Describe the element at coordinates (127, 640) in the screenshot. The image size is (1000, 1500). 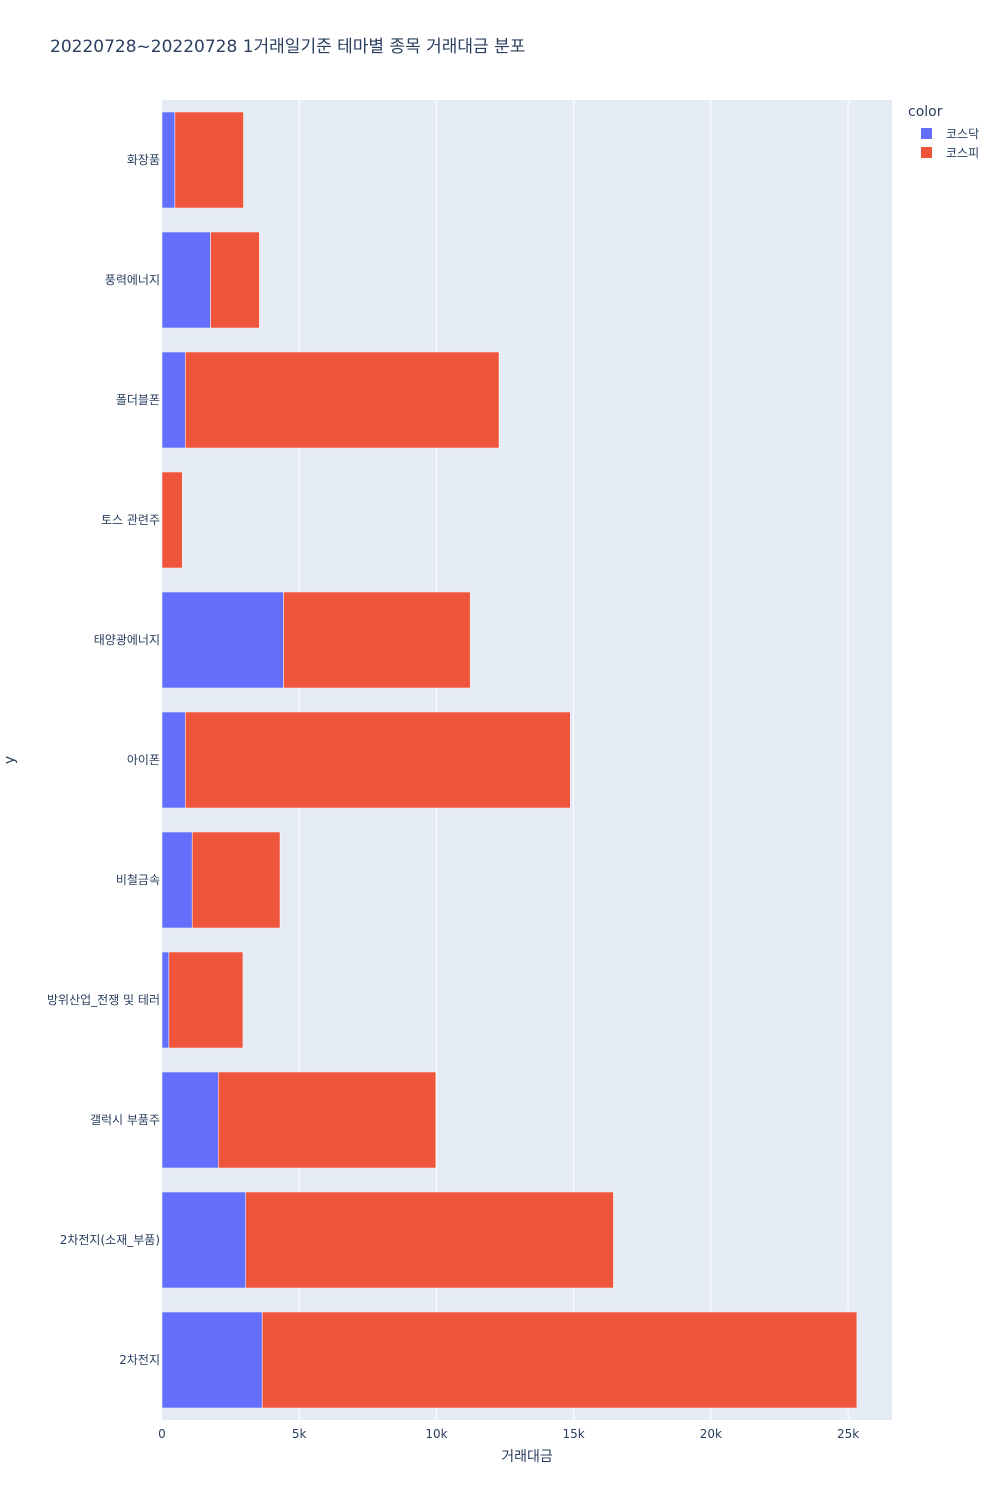
I see `y-tick-label: 태양광에너지` at that location.